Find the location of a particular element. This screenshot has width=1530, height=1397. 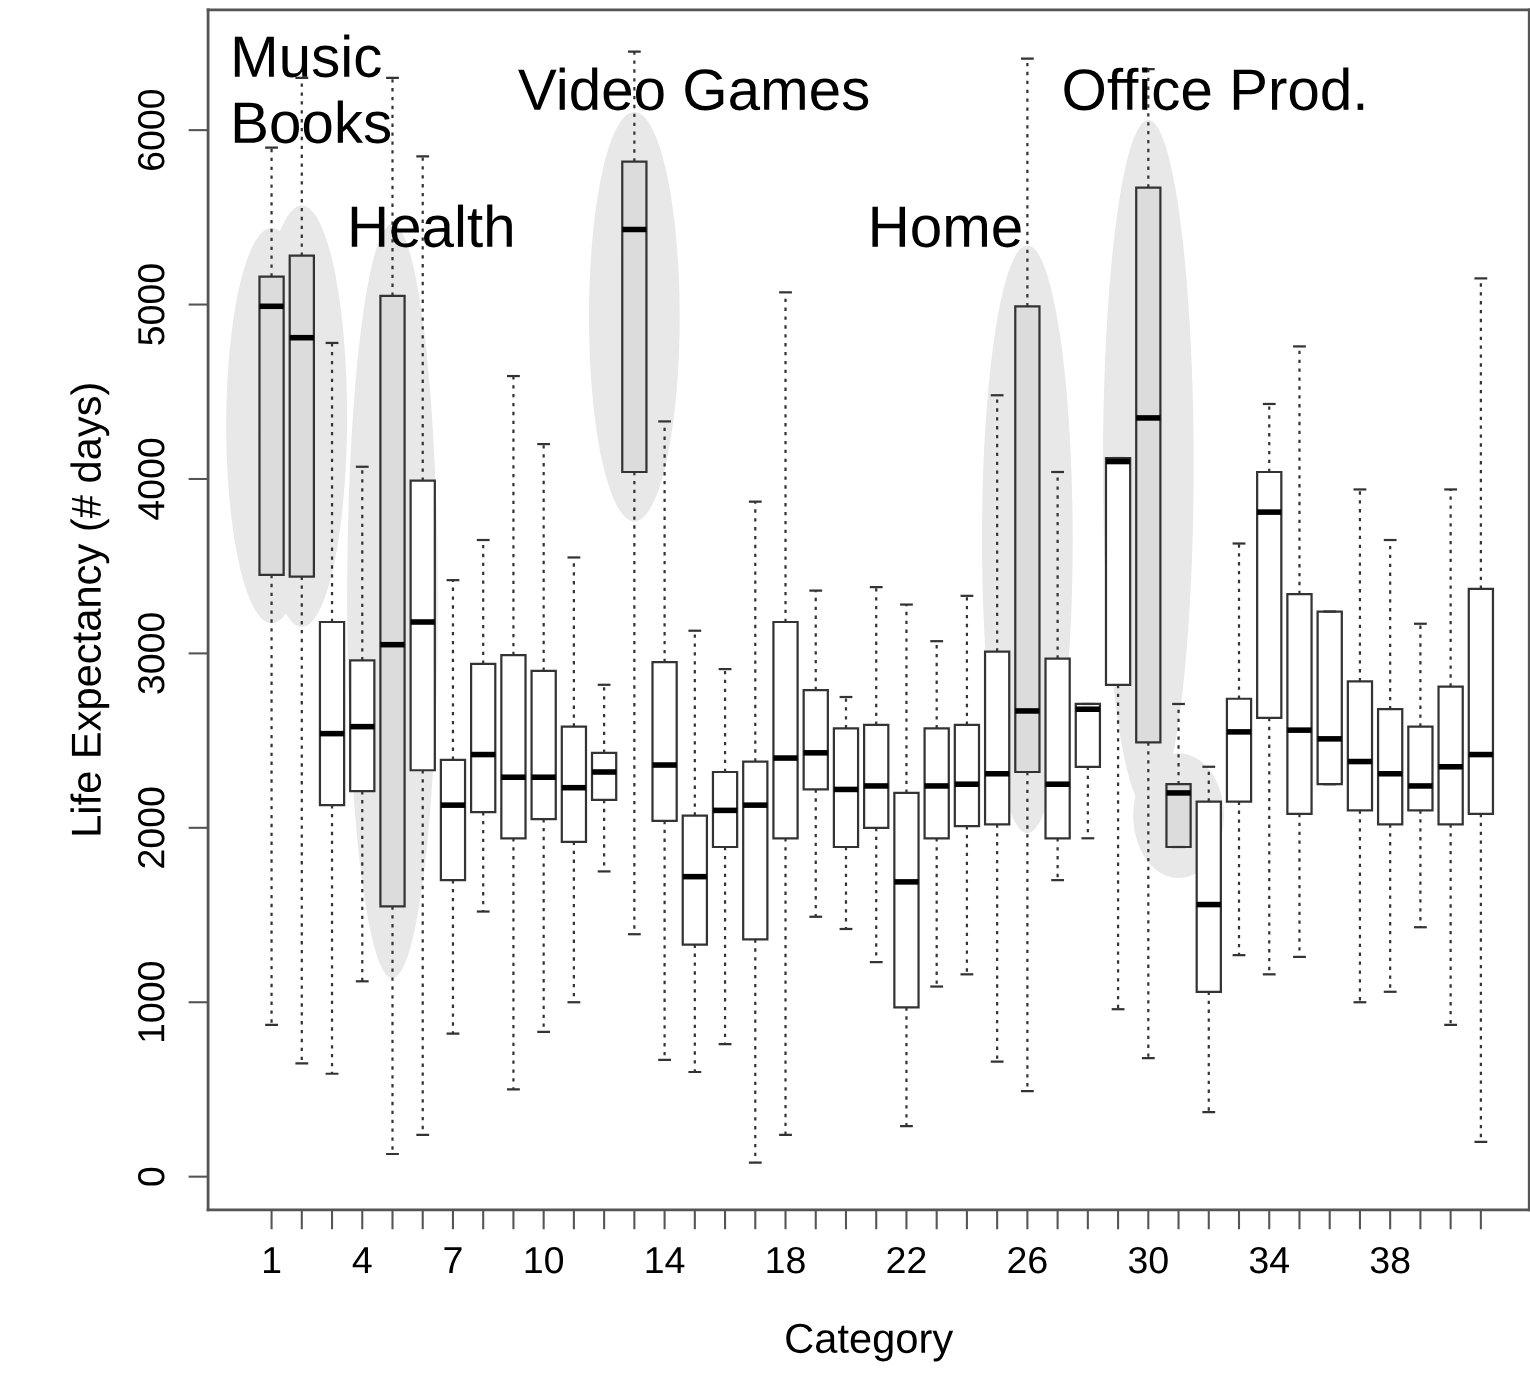

annotation: Music is located at coordinates (307, 56).